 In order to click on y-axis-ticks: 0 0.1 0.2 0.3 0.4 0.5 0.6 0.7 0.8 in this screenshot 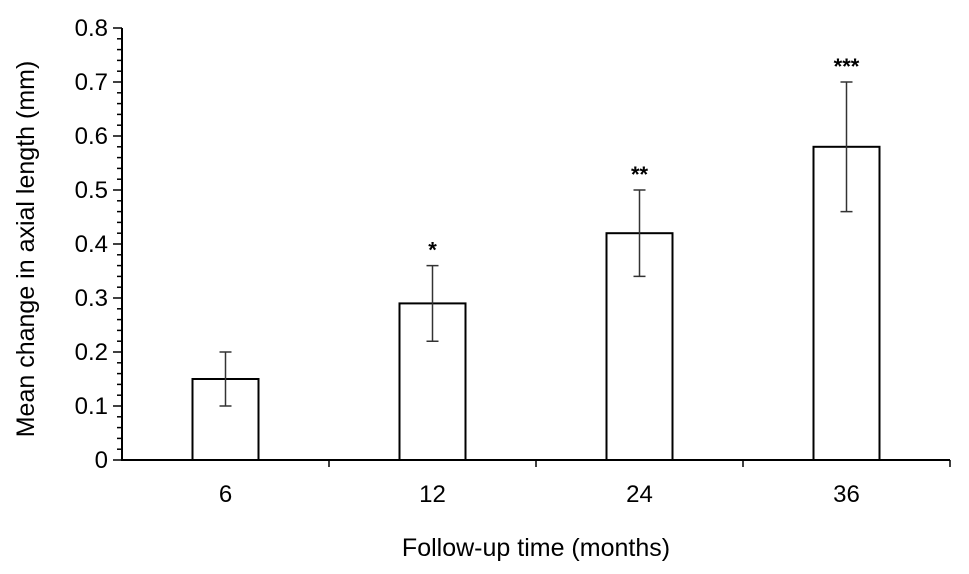, I will do `click(98, 244)`.